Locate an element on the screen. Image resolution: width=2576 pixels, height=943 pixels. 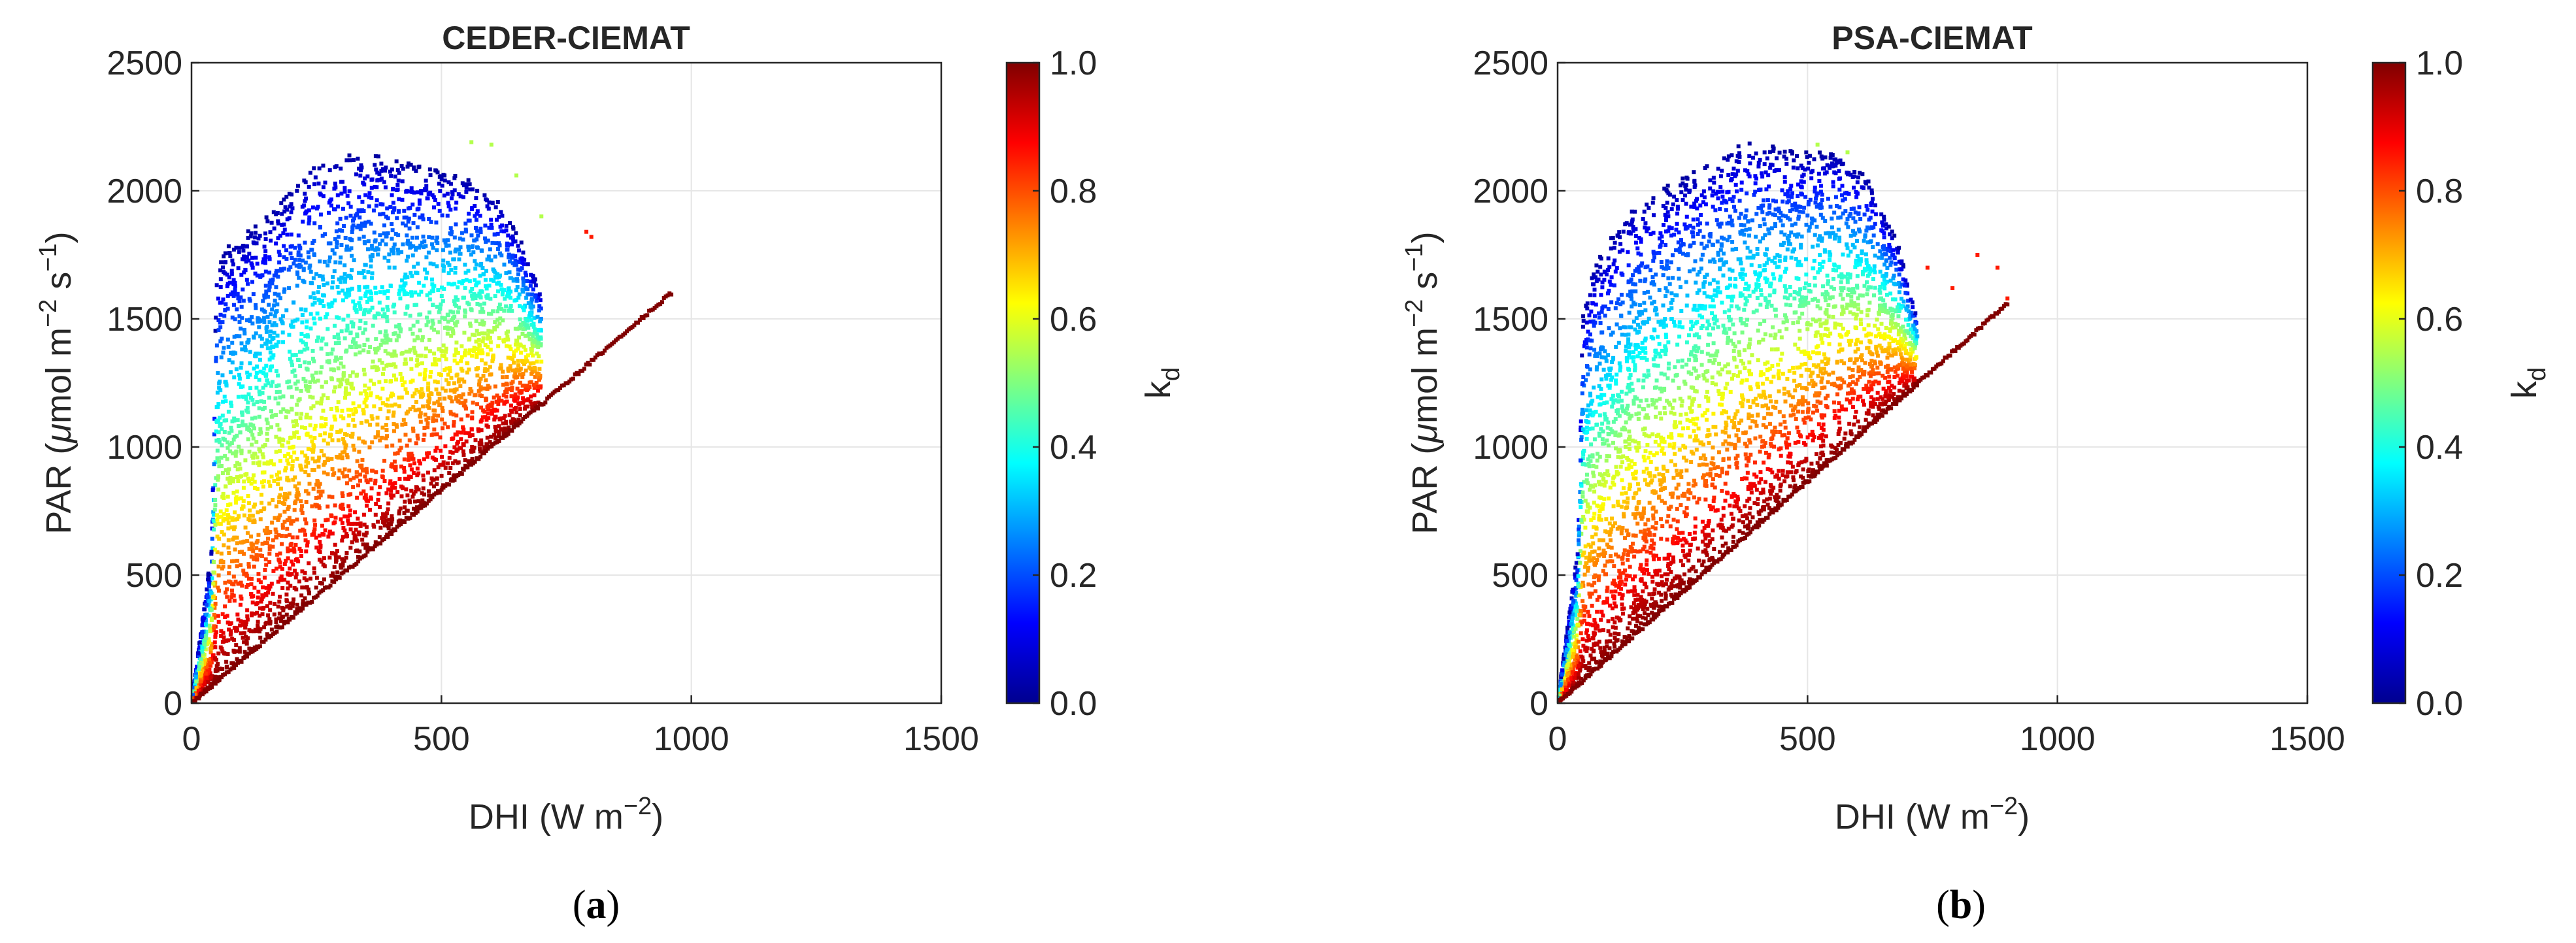
y-axis-label-a: PAR (μmol m−2 s−1) is located at coordinates (56, 382).